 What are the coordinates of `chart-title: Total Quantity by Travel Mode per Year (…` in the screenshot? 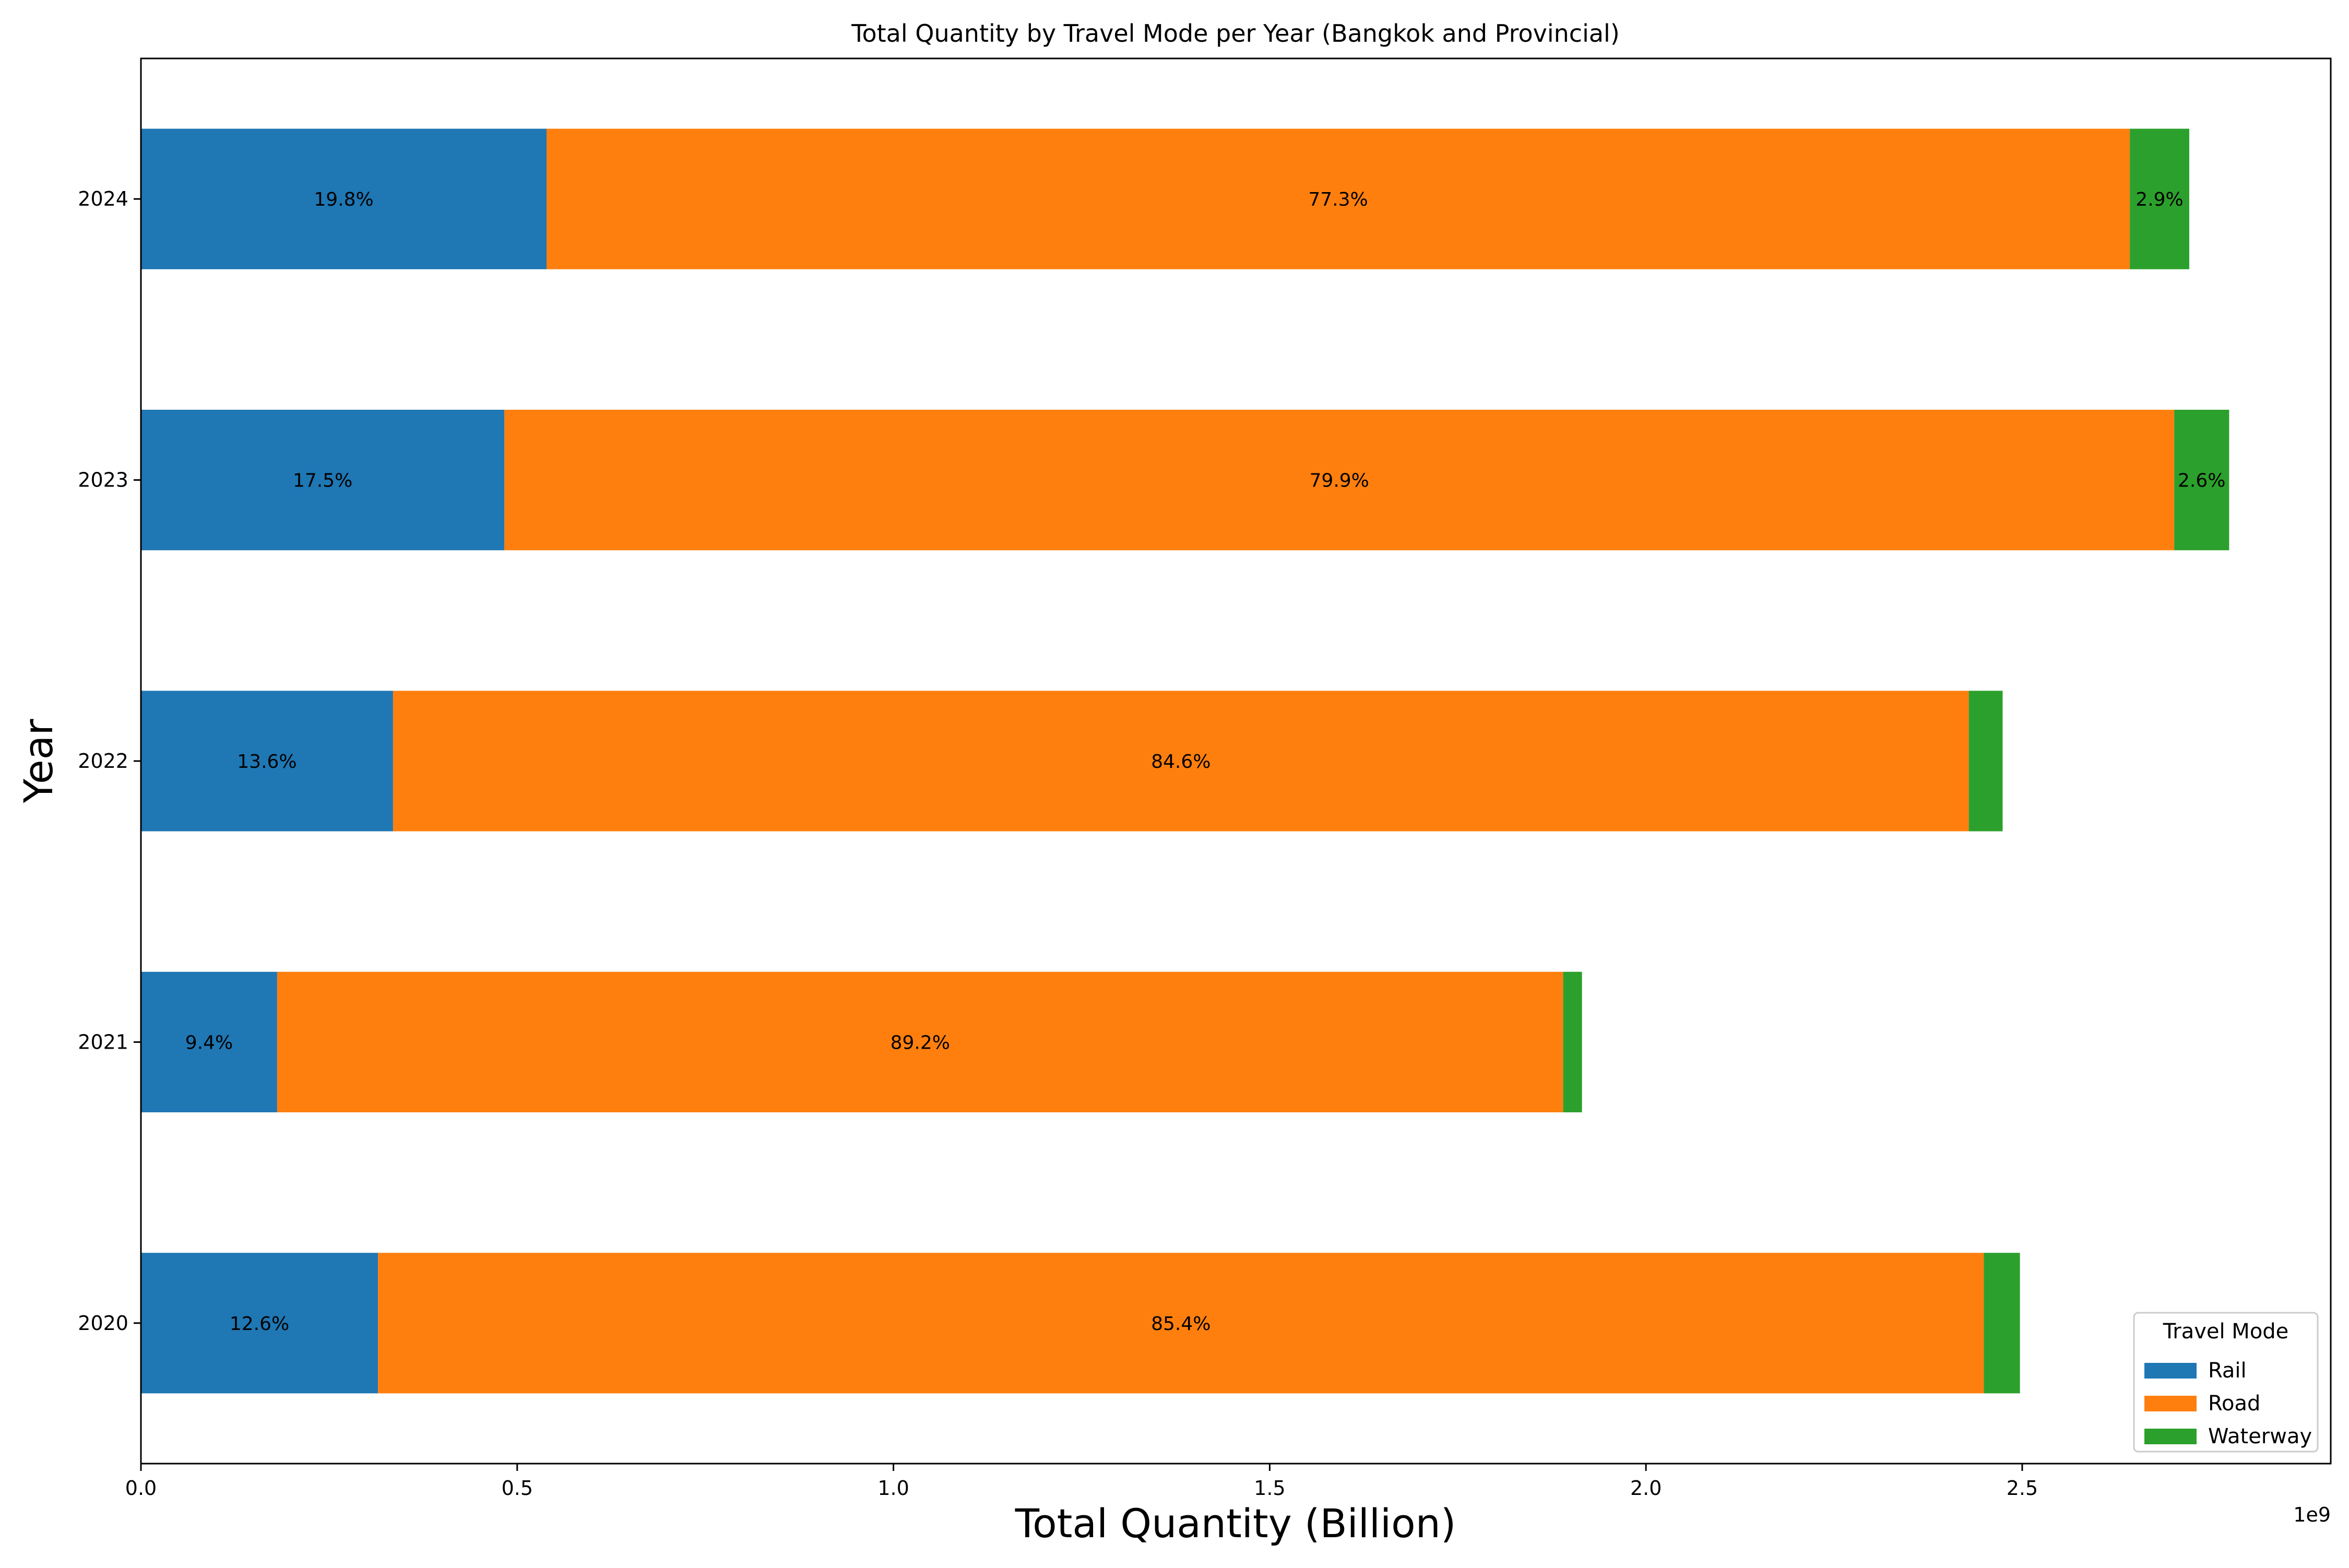 It's located at (1235, 33).